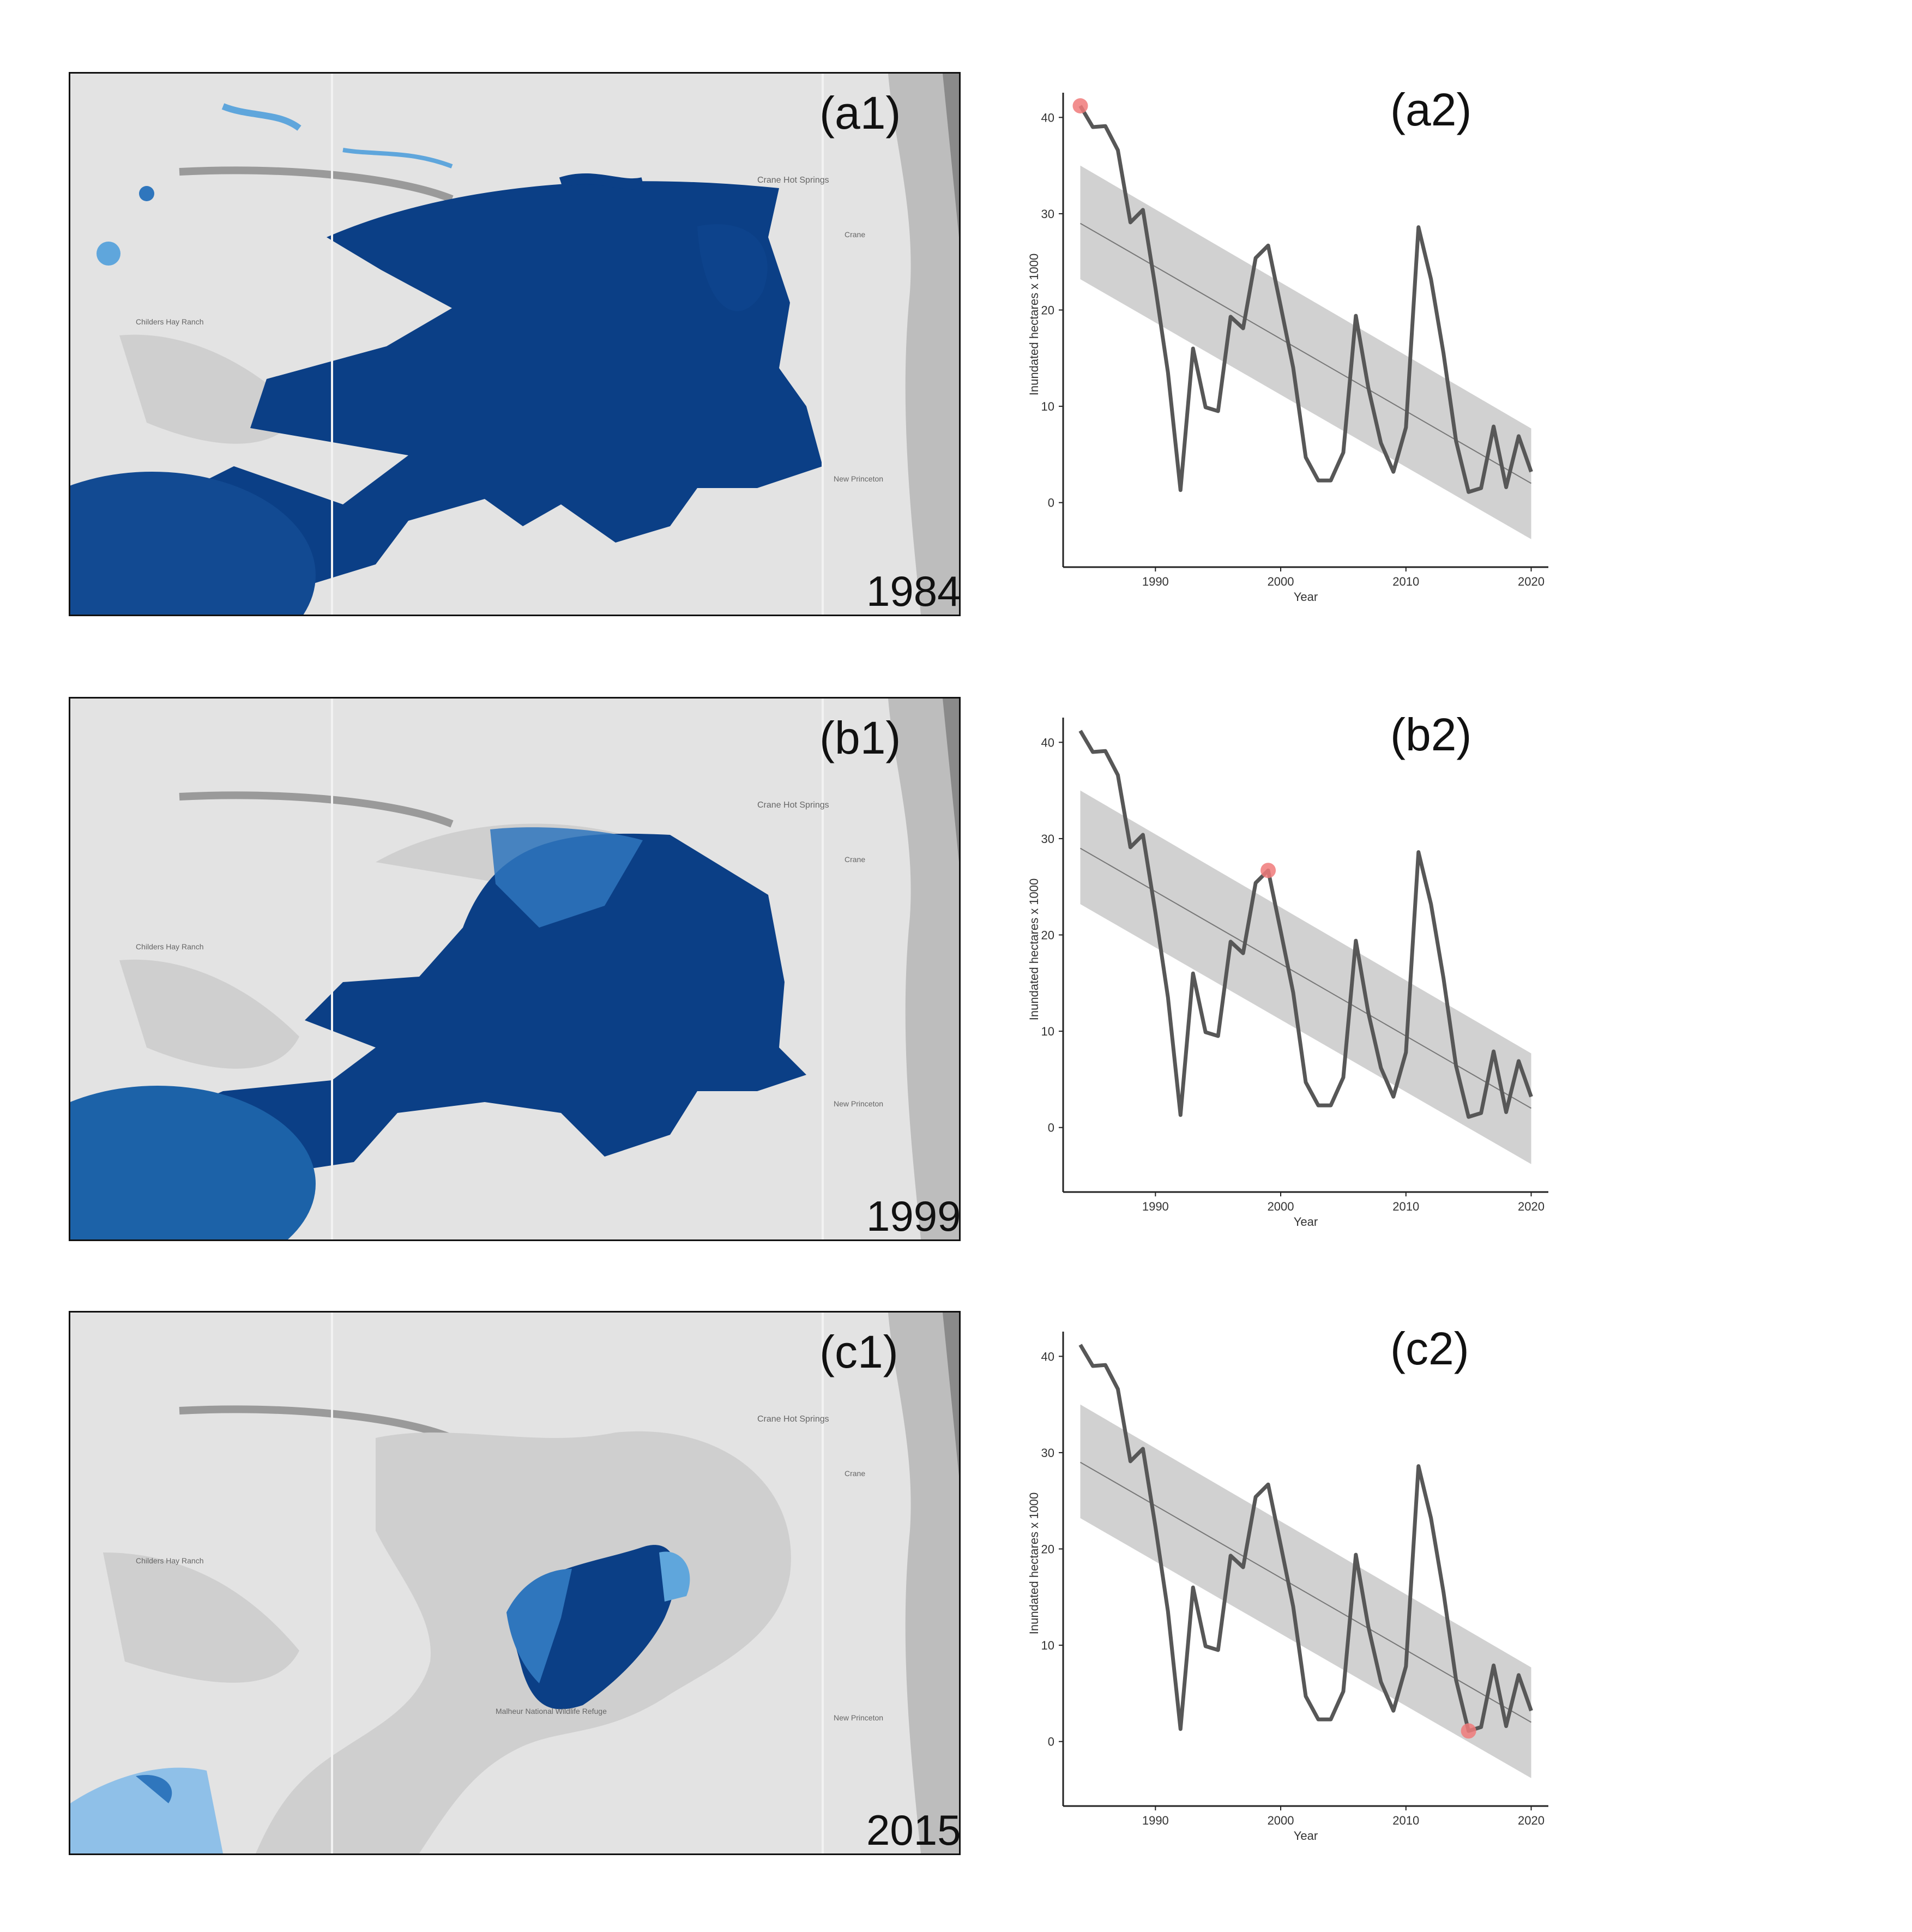 The image size is (1912, 1932). Describe the element at coordinates (913, 1830) in the screenshot. I see `map-year-label: 2015` at that location.